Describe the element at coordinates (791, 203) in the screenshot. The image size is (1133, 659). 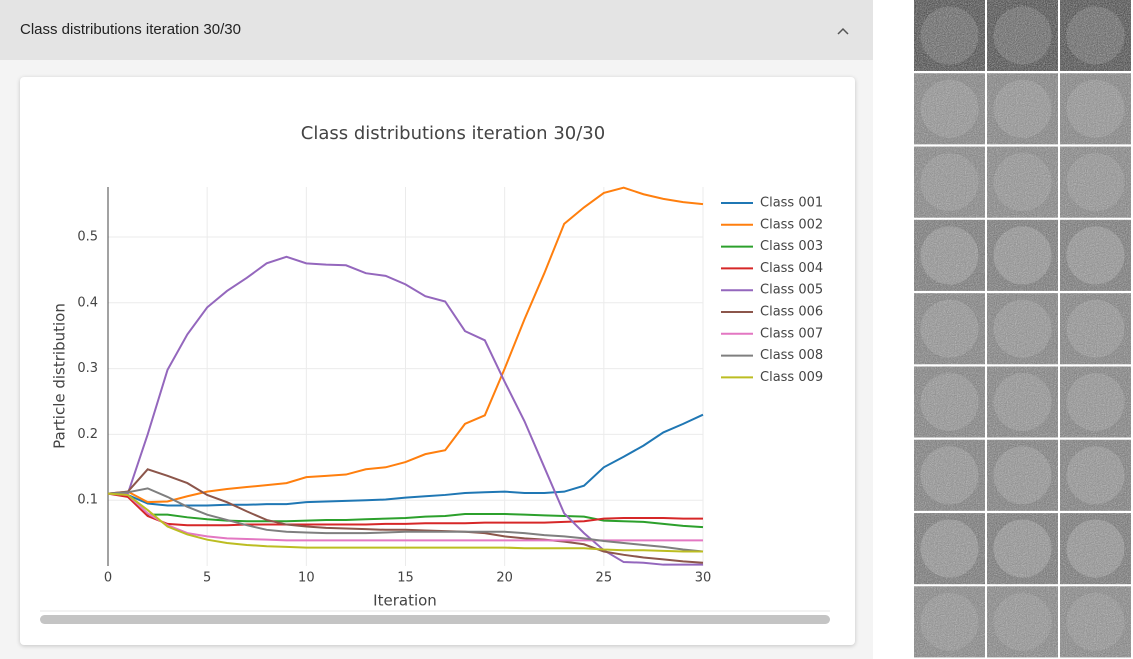
I see `legend-label: Class 001` at that location.